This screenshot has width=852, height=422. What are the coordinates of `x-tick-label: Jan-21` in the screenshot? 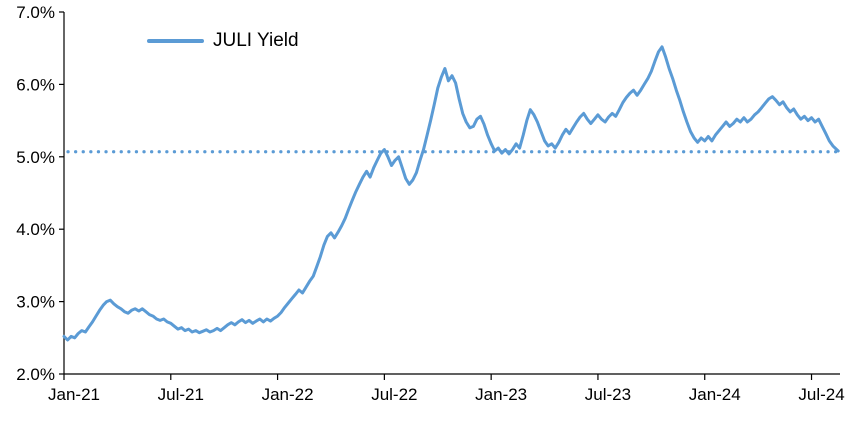 It's located at (74, 394).